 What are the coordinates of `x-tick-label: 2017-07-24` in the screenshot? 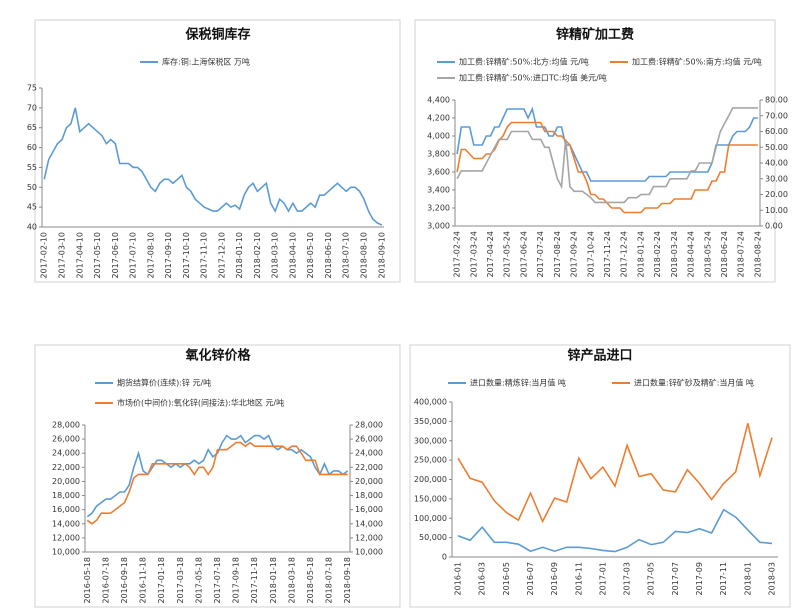 It's located at (540, 254).